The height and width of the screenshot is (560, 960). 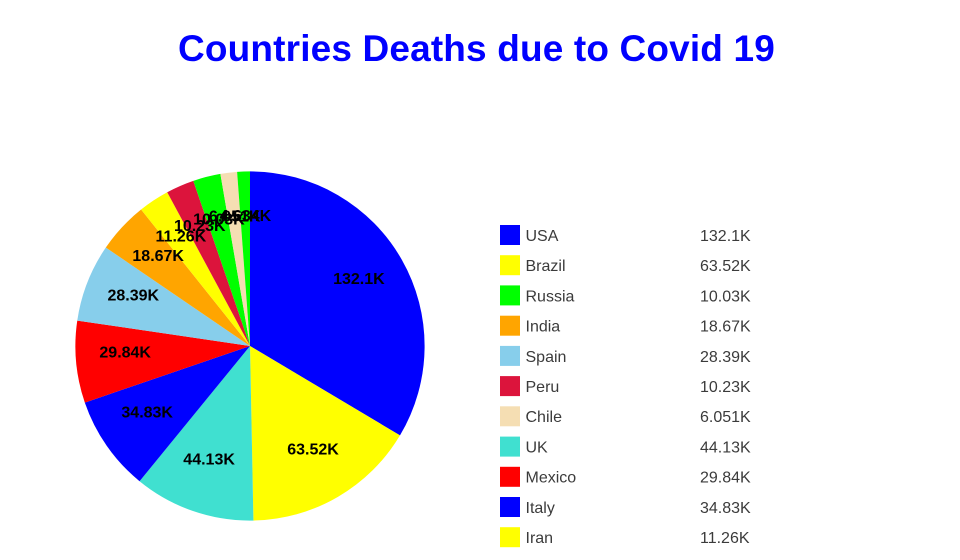 I want to click on svg-text: UK, so click(x=537, y=448).